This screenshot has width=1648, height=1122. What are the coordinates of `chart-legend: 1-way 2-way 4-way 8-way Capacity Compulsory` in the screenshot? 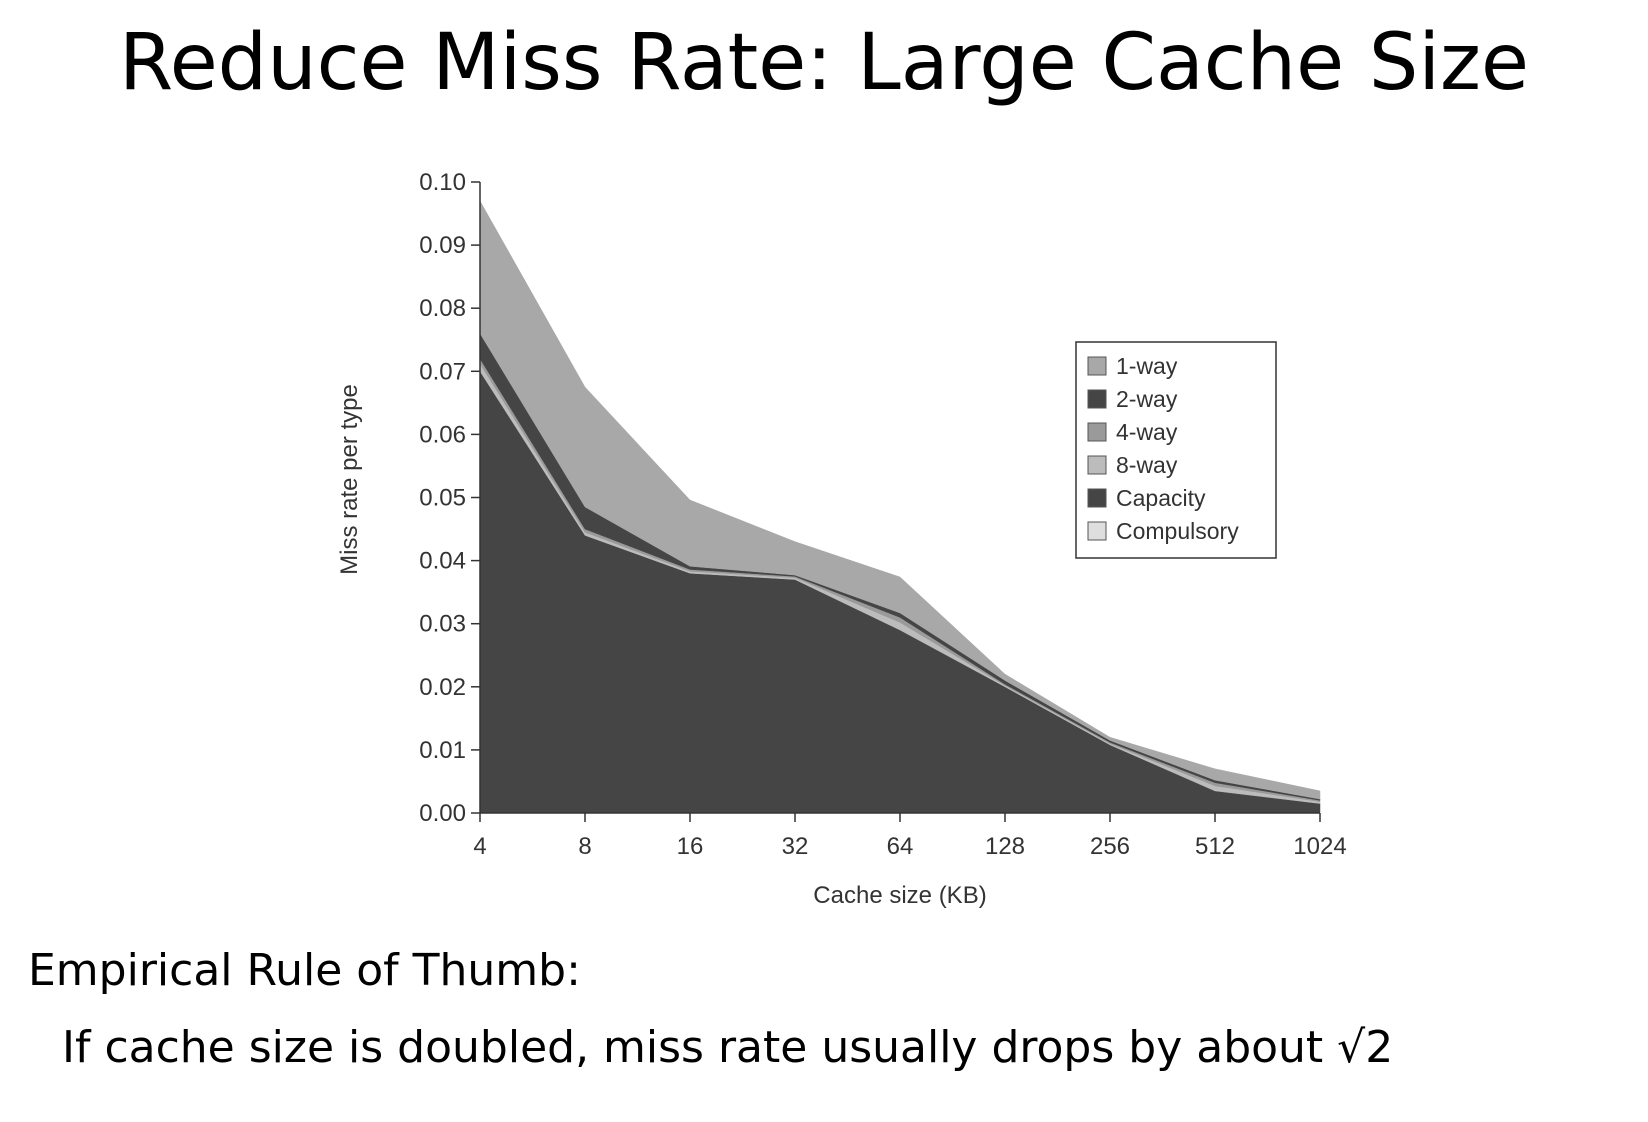 It's located at (1176, 450).